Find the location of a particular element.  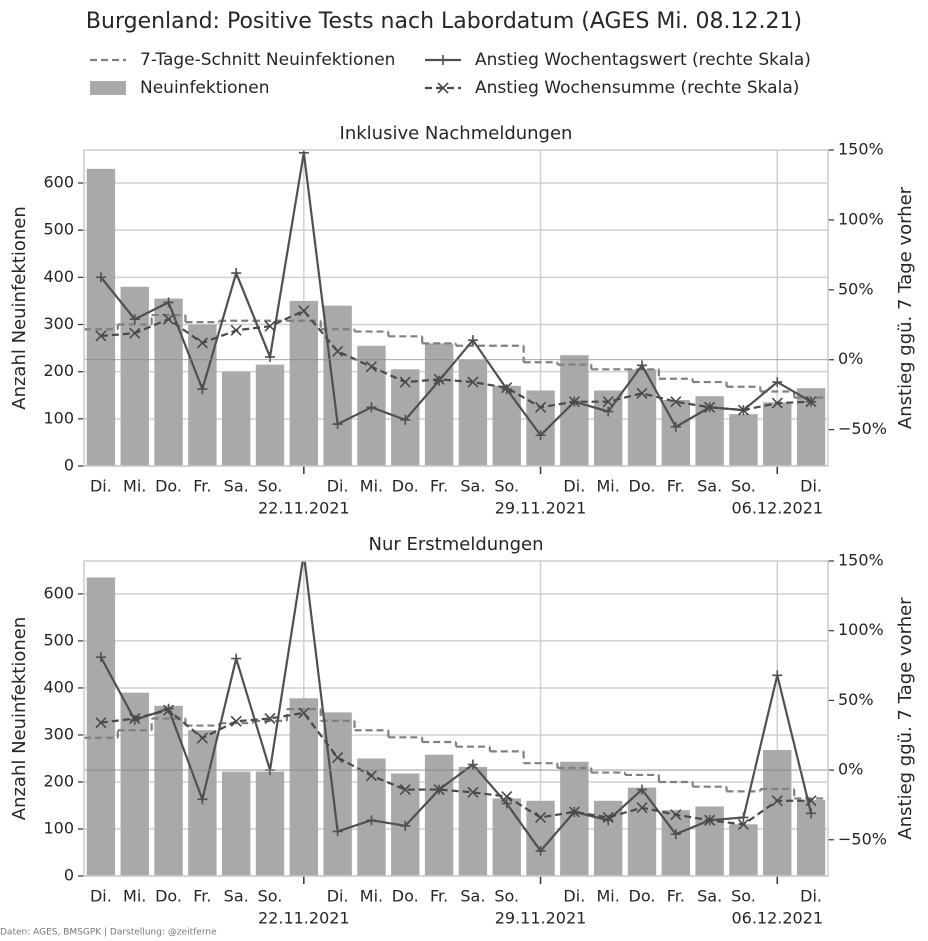

legend-label: Anstieg Wochensumme (rechte Skala) is located at coordinates (637, 88).